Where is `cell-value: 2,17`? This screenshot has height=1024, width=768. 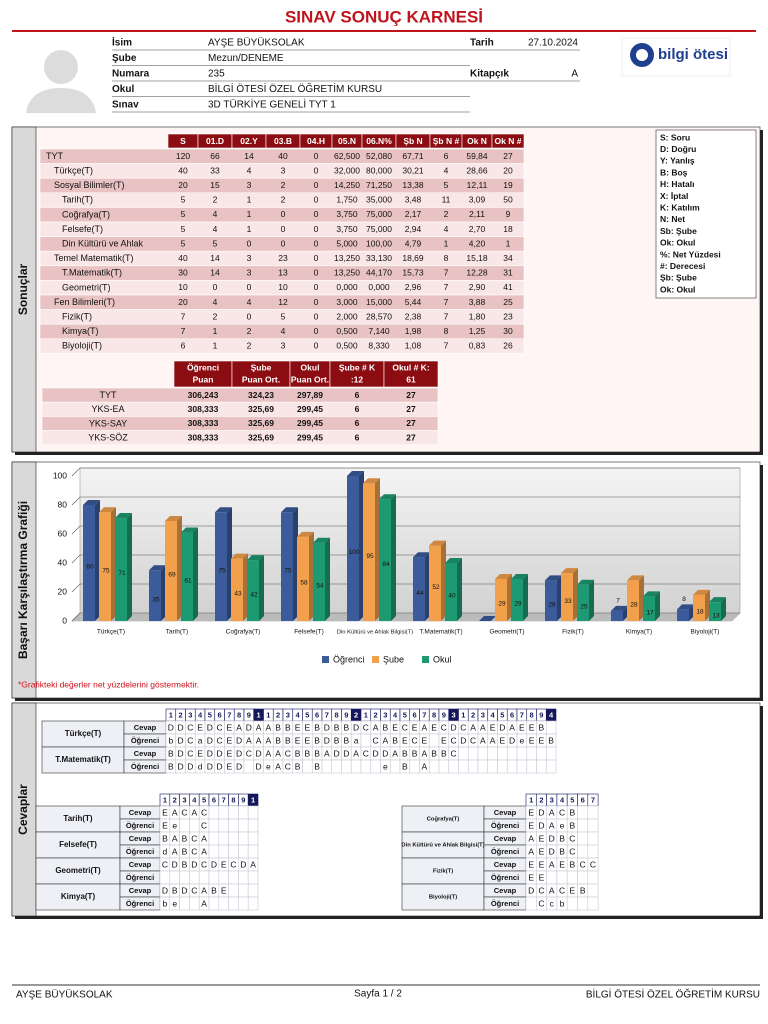
cell-value: 2,17 is located at coordinates (413, 214).